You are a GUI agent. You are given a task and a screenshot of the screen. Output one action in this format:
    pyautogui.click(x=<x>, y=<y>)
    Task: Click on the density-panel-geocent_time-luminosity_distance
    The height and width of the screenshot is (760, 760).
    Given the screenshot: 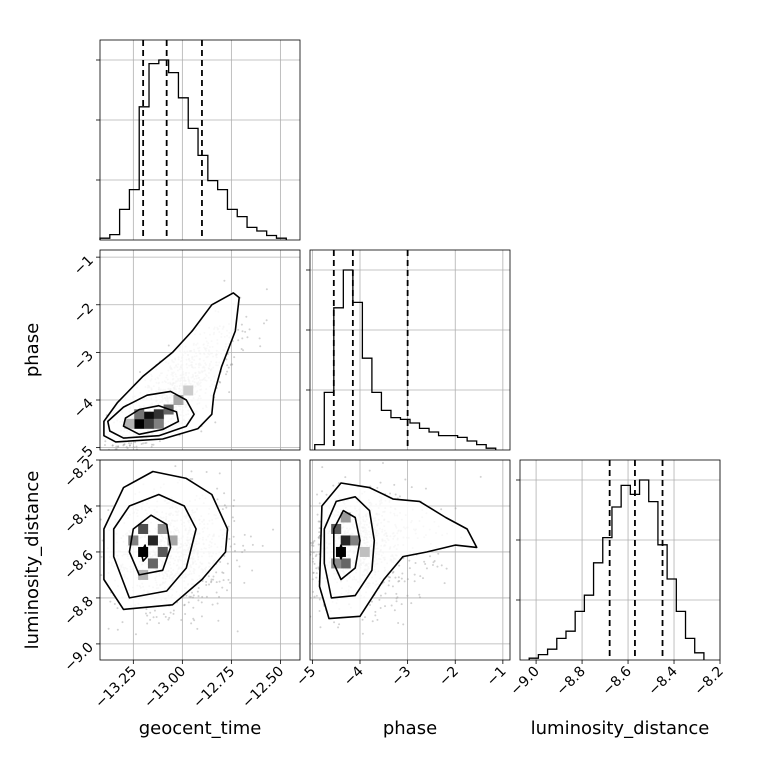 What is the action you would take?
    pyautogui.click(x=200, y=559)
    